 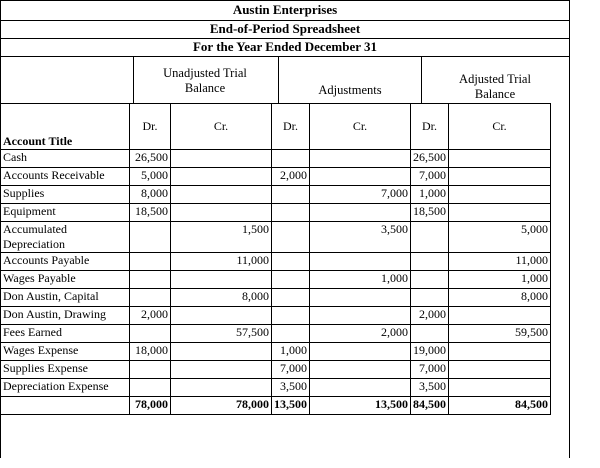 What do you see at coordinates (150, 315) in the screenshot?
I see `unadjusted-dr-cell: 2,000` at bounding box center [150, 315].